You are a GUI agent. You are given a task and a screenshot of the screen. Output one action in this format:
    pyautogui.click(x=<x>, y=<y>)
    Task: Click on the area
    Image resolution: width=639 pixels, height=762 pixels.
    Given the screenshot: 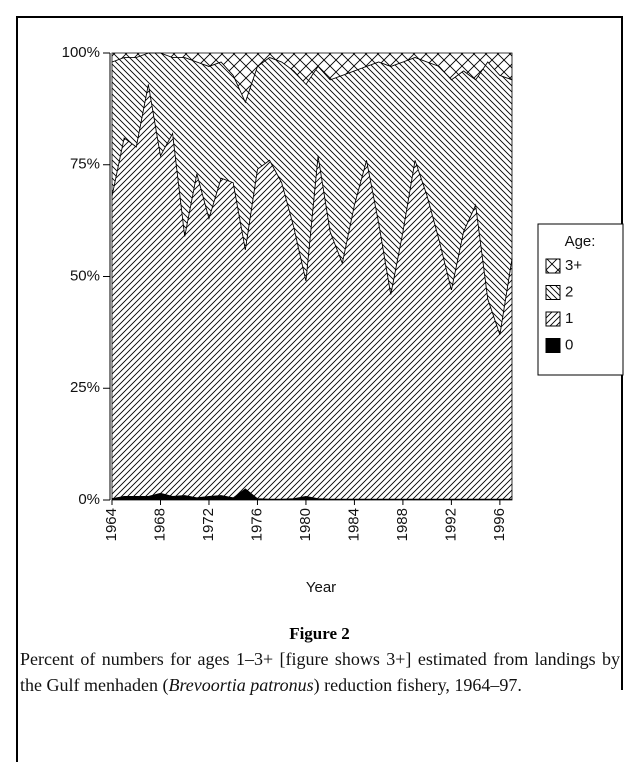 What is the action you would take?
    pyautogui.click(x=312, y=78)
    